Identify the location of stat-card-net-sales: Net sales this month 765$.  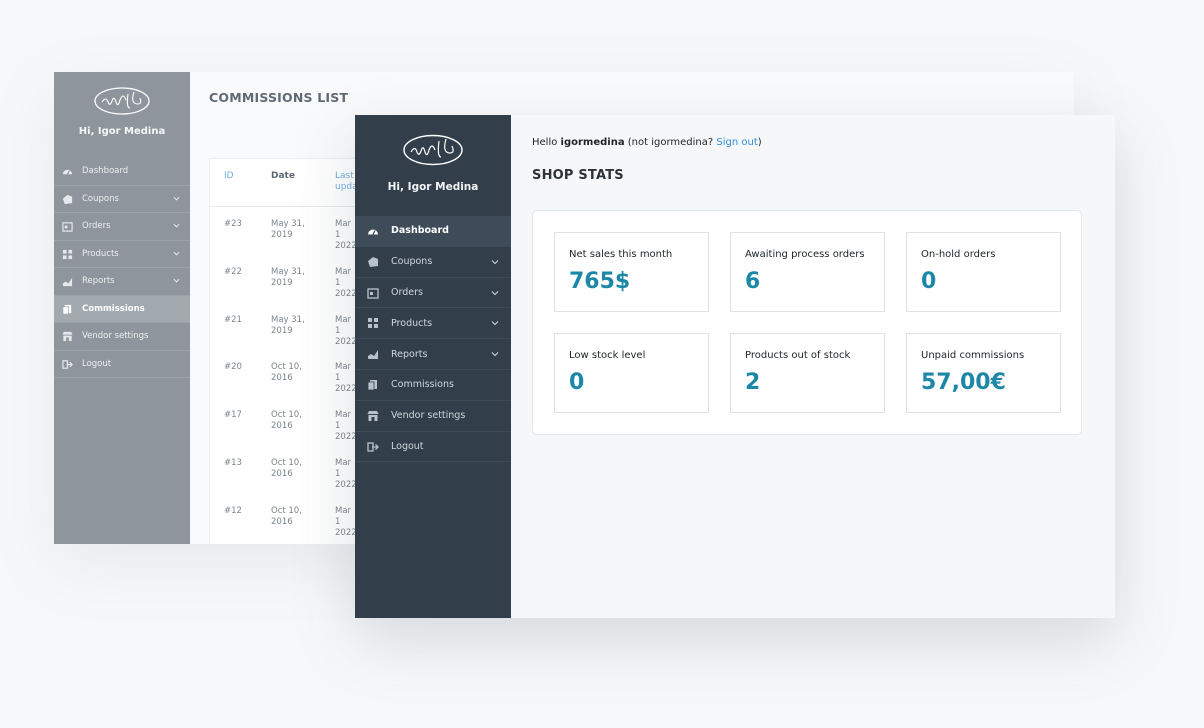
(631, 272).